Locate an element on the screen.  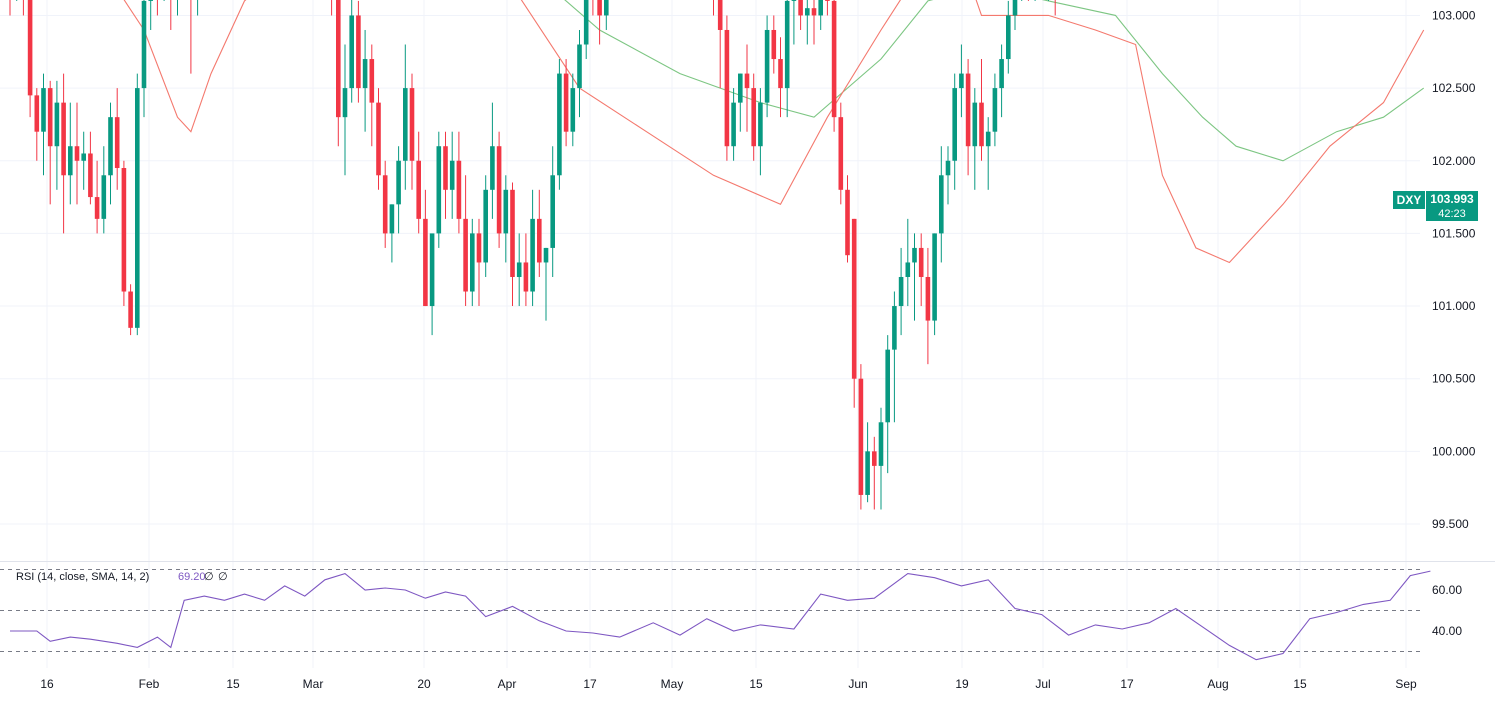
time-axis: 16 Feb 15 Mar 20 Apr 17 May 15 Jun 19 Jul 17 Aug 15 Sep is located at coordinates (728, 684).